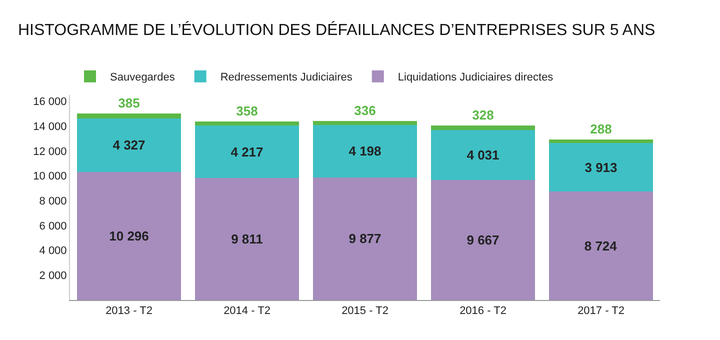  What do you see at coordinates (247, 311) in the screenshot?
I see `x-tick-label: 2014 - T2` at bounding box center [247, 311].